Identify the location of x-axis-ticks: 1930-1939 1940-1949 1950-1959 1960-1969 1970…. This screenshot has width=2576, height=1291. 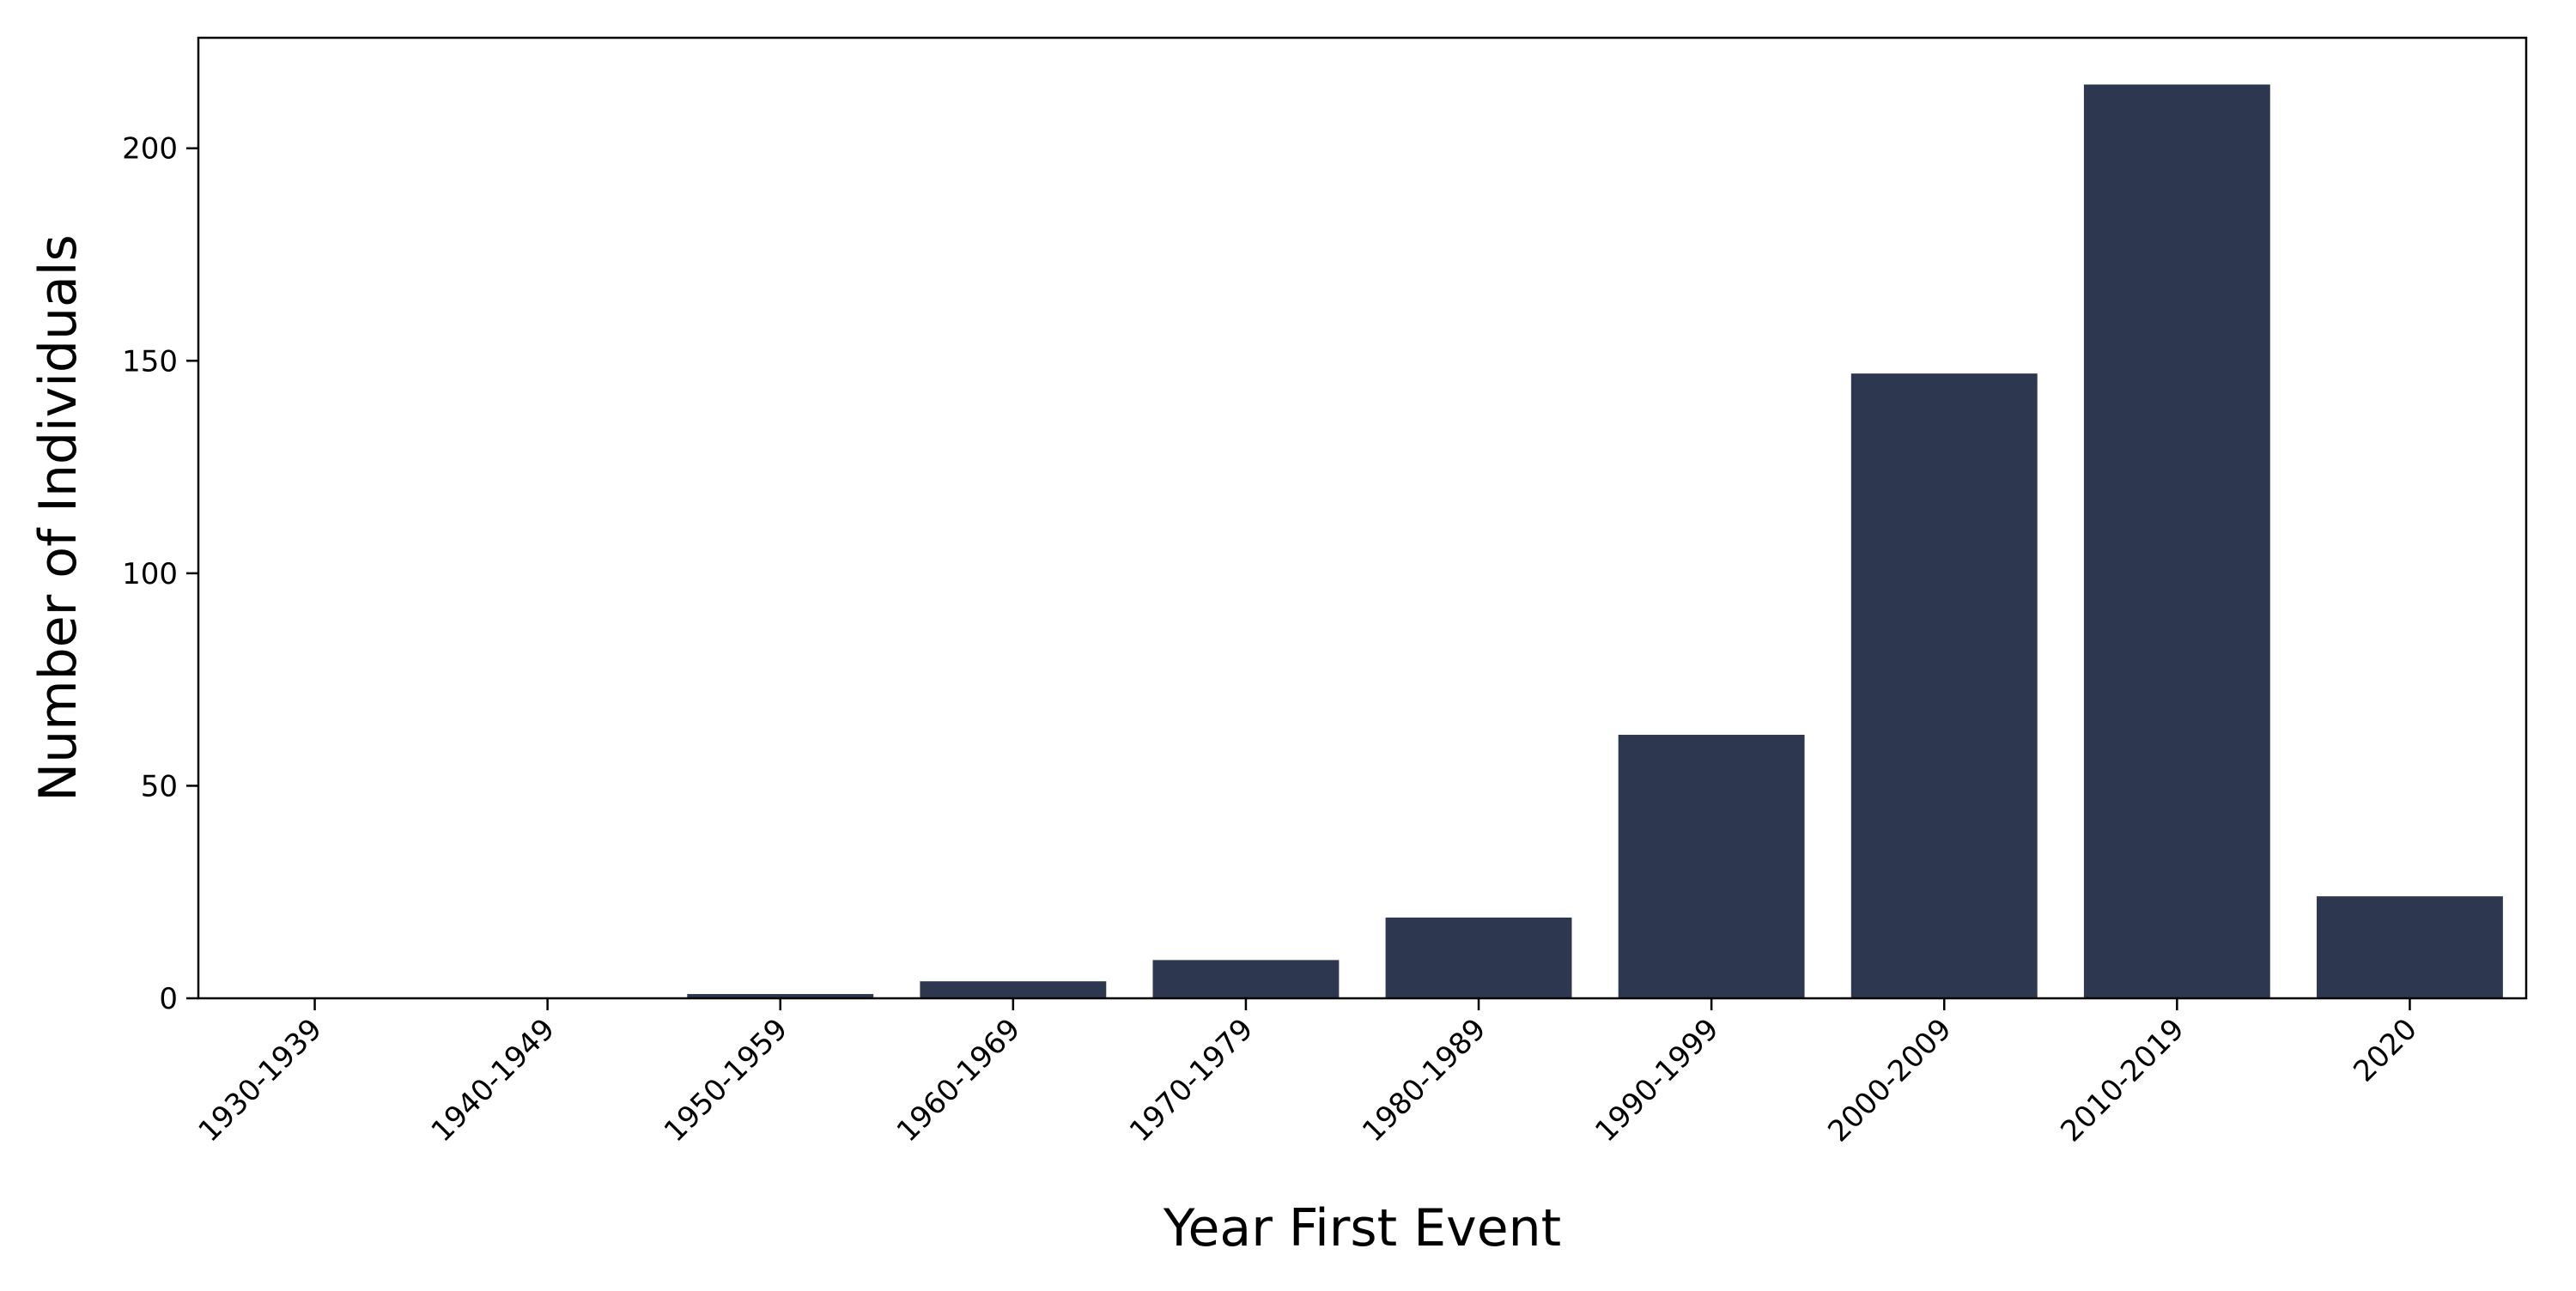
(1308, 1074).